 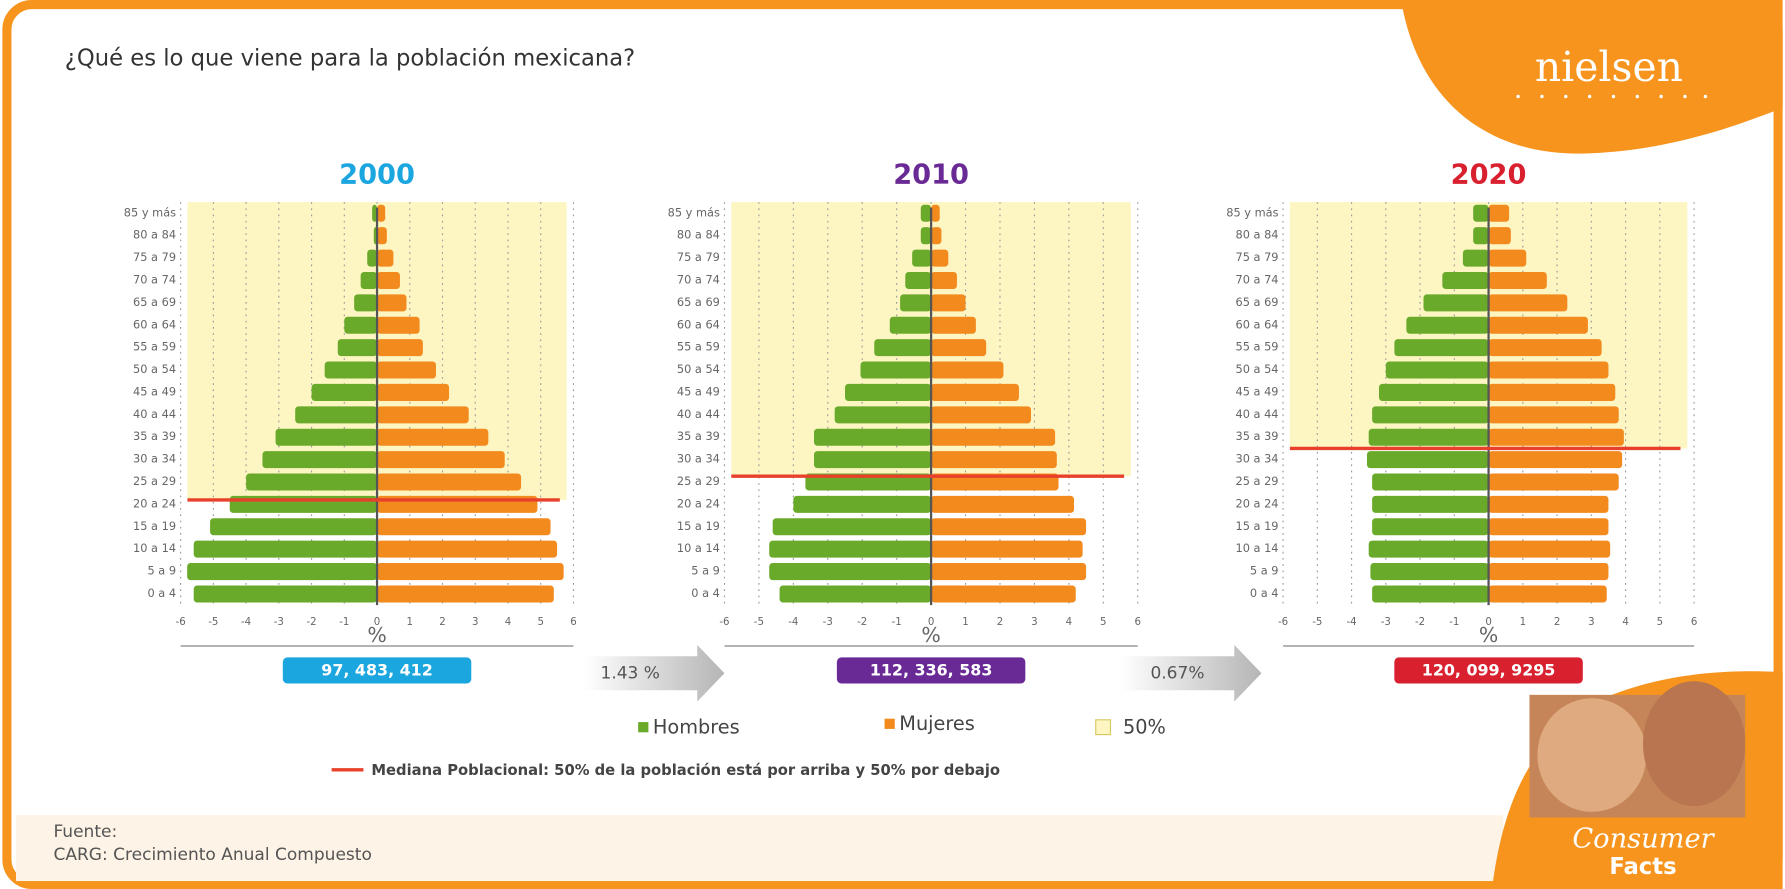 I want to click on category-label: 30 a 34, so click(x=698, y=459).